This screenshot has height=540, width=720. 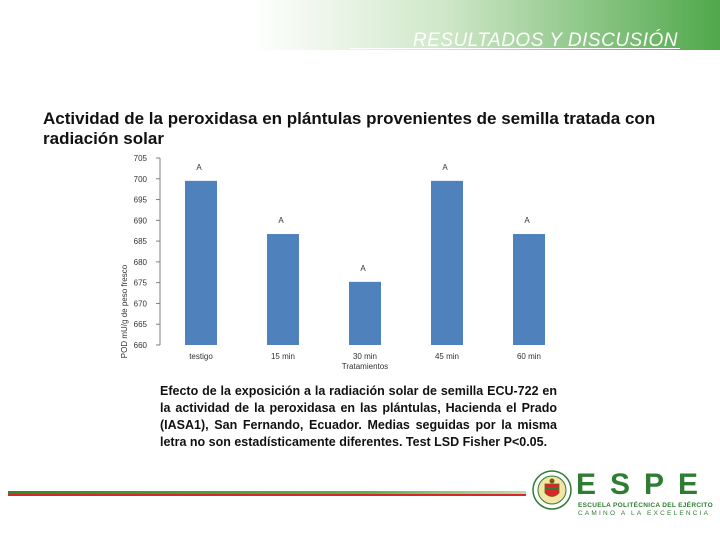 I want to click on logo-motto: CAMINO A LA EXCELENCIA, so click(x=644, y=513).